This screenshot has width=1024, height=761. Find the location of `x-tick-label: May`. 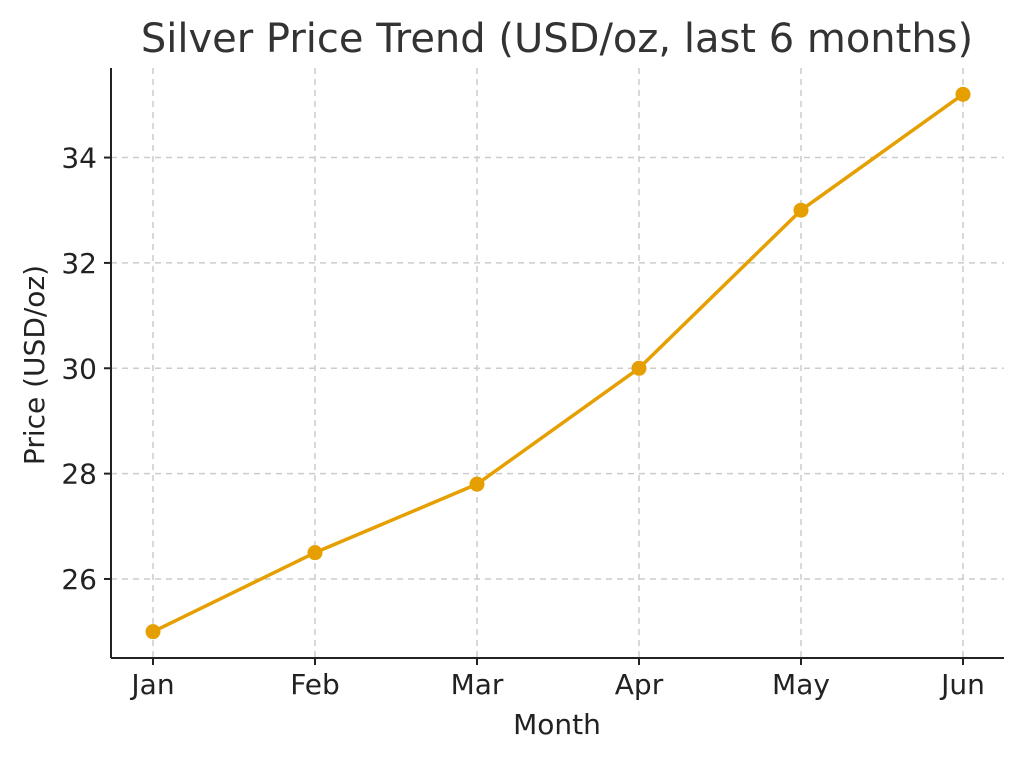

x-tick-label: May is located at coordinates (801, 684).